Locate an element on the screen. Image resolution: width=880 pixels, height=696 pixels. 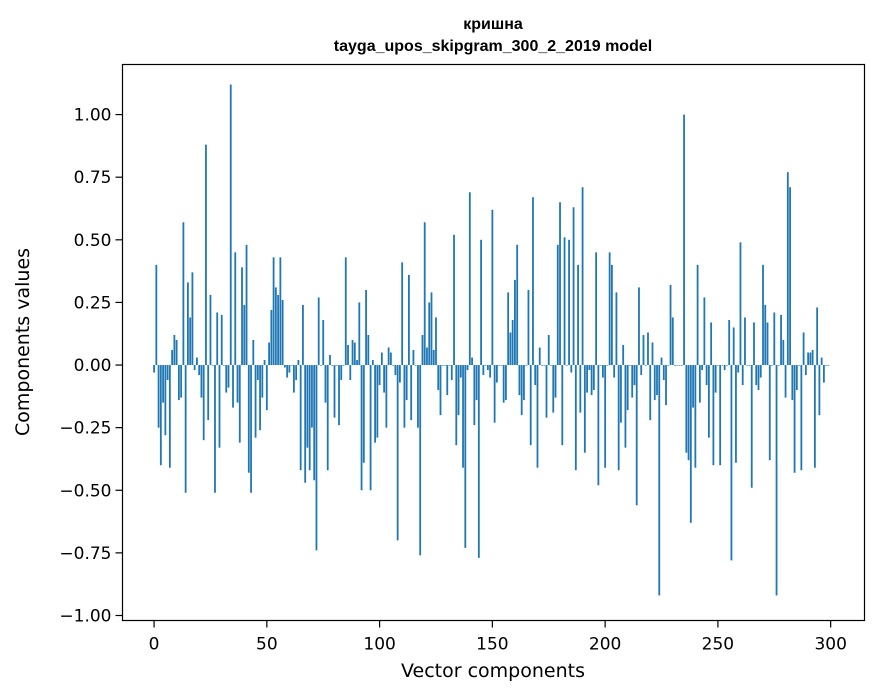
y-tick-label: 0.75 is located at coordinates (93, 178).